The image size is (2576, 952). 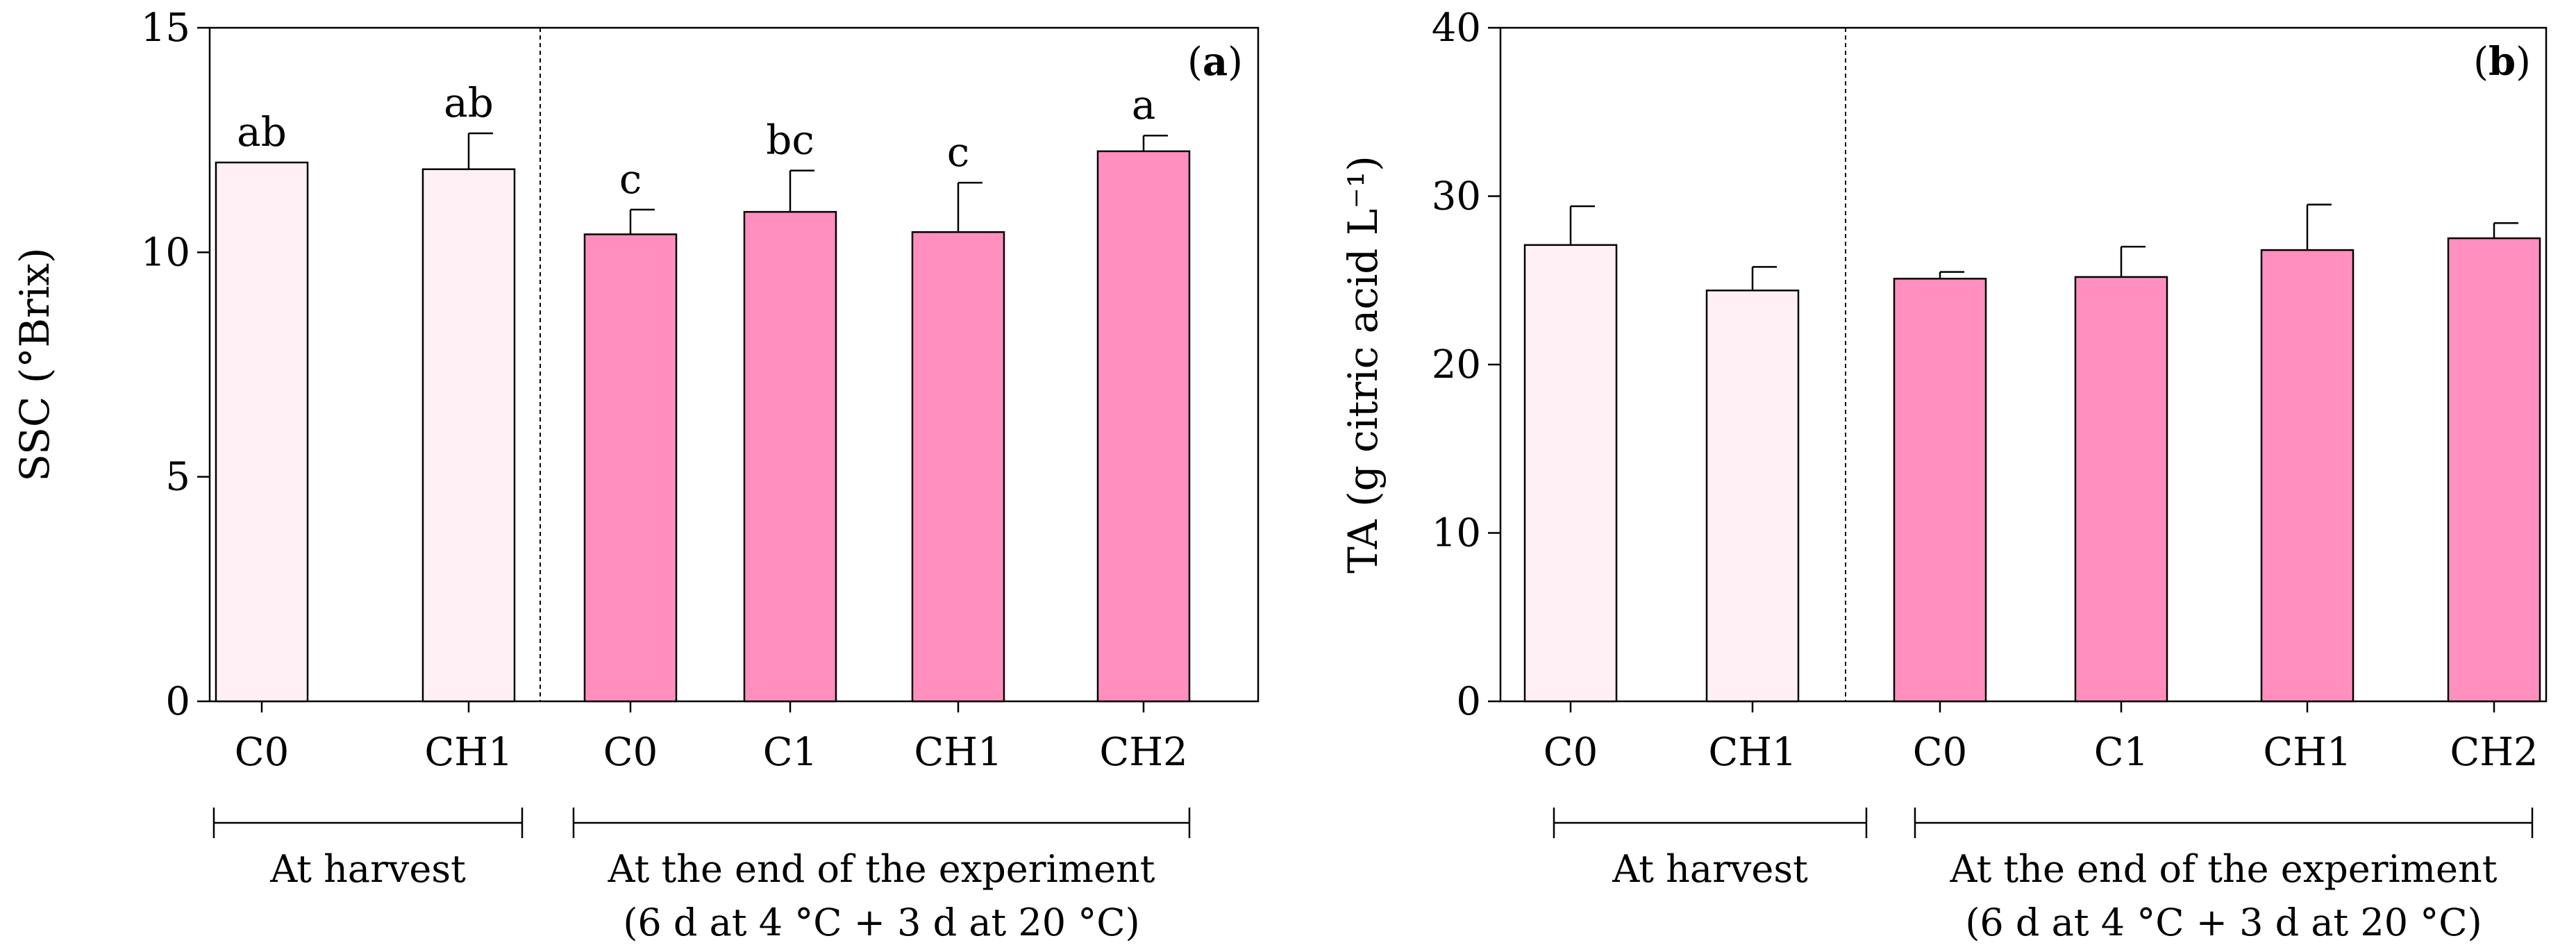 I want to click on panel-label-letter: b, so click(x=2502, y=62).